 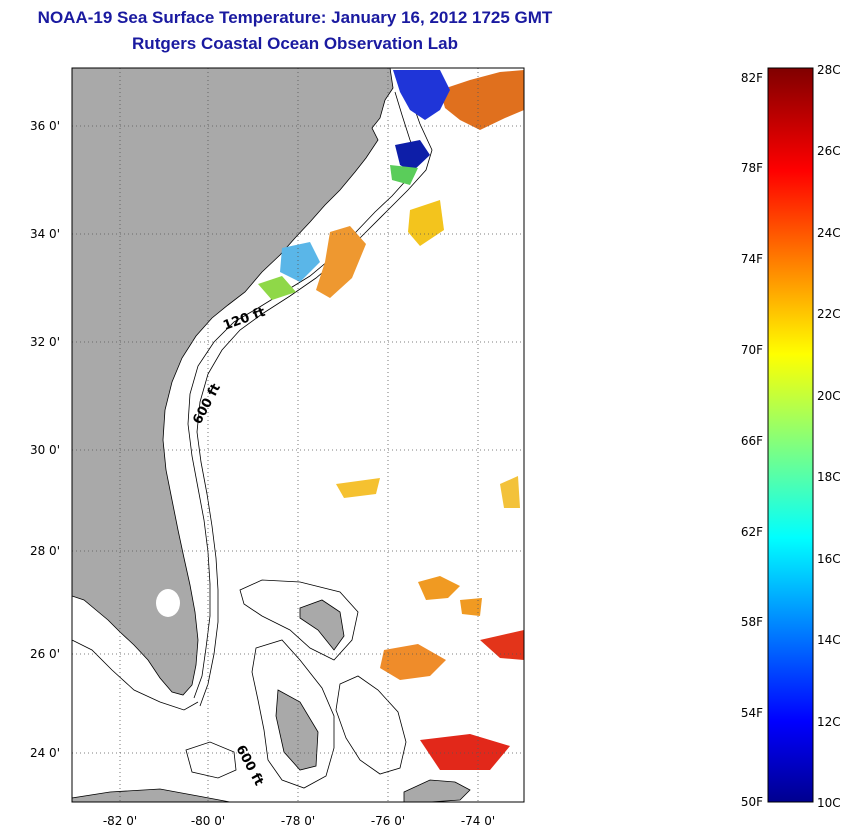 I want to click on colorbar-c-24: 24C, so click(x=829, y=233).